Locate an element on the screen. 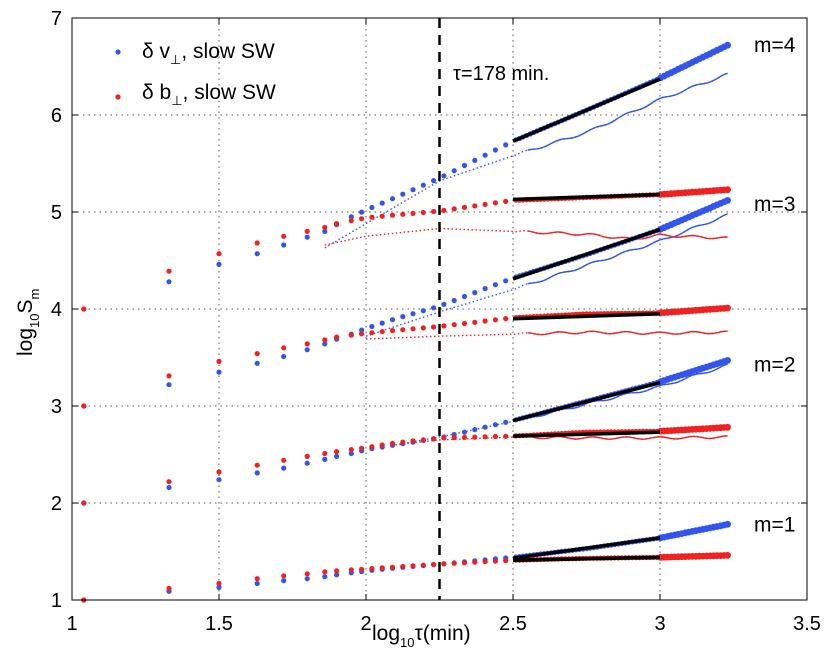  m-label-2: m=2 is located at coordinates (774, 364).